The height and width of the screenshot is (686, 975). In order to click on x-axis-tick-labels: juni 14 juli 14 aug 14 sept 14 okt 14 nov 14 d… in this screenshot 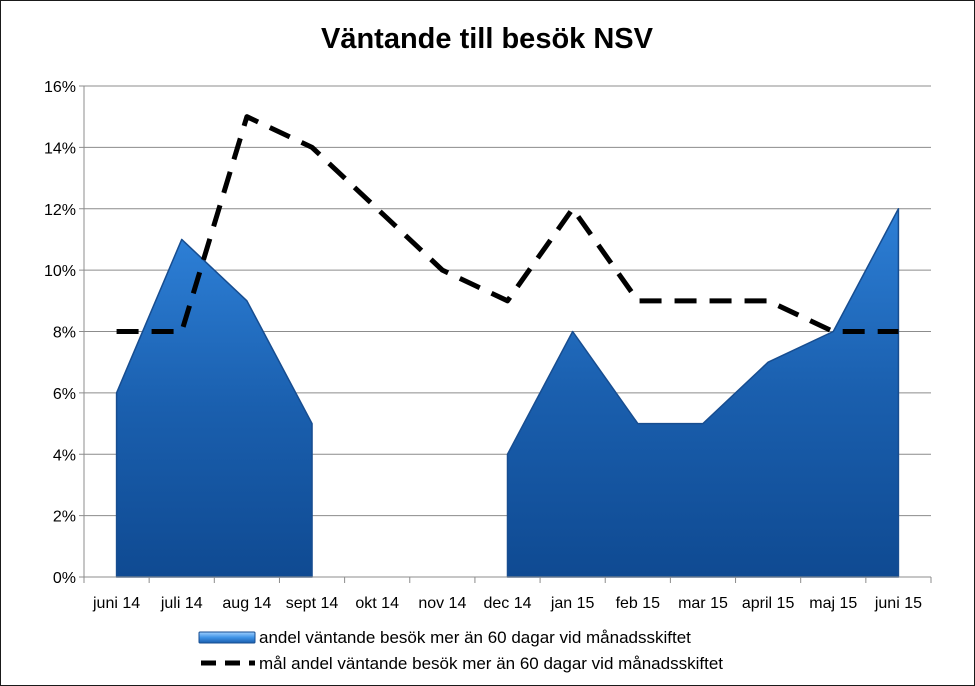, I will do `click(507, 603)`.